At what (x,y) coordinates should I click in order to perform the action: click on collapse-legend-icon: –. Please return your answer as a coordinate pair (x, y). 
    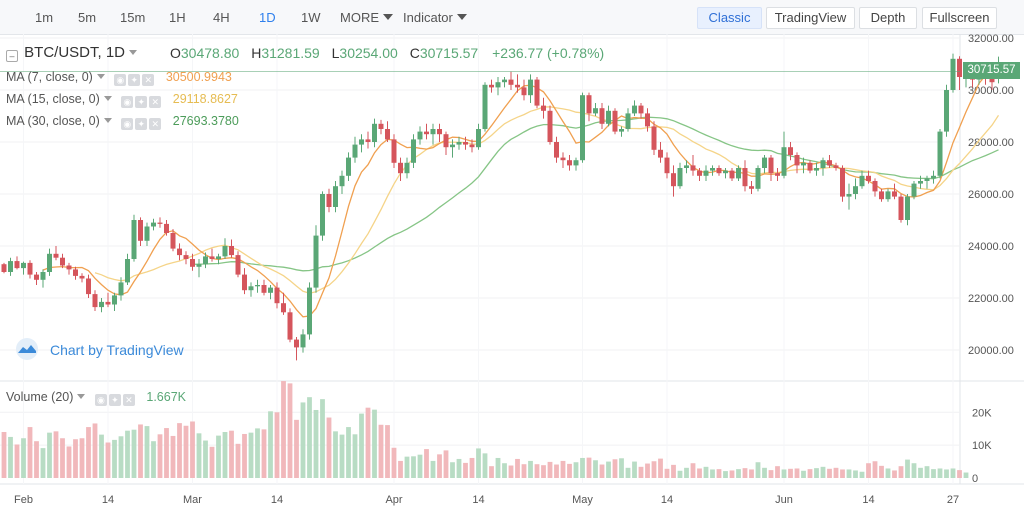
    Looking at the image, I should click on (12, 56).